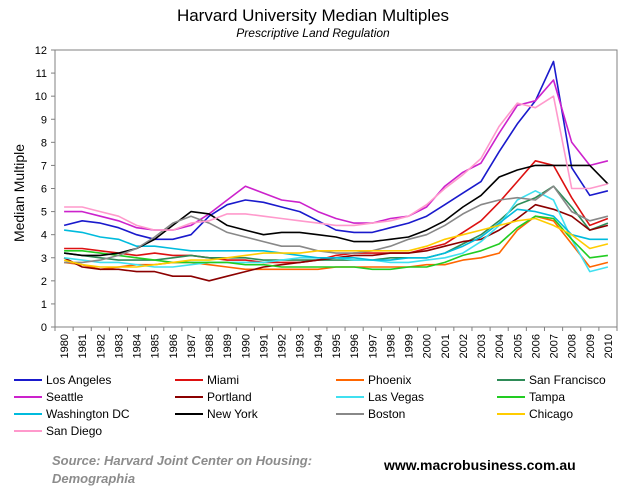  Describe the element at coordinates (44, 236) in the screenshot. I see `y-tick-label: 4` at that location.